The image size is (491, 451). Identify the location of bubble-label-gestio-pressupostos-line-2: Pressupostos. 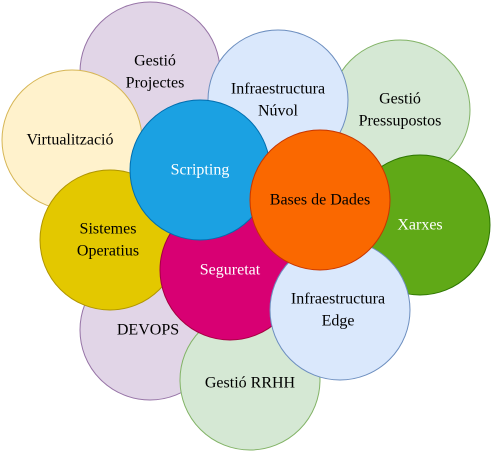
(400, 121).